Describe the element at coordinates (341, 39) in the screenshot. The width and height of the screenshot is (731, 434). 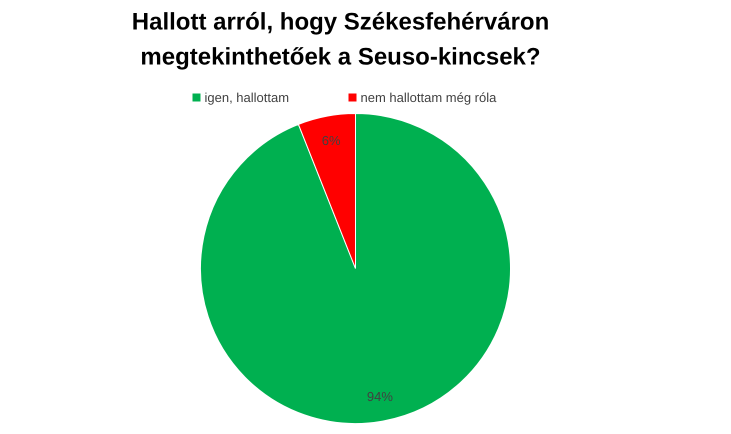
I see `chart-title: Hallott arról, hogy Székesfehérváron megtekinthetőek a Seuso-kincsek?` at that location.